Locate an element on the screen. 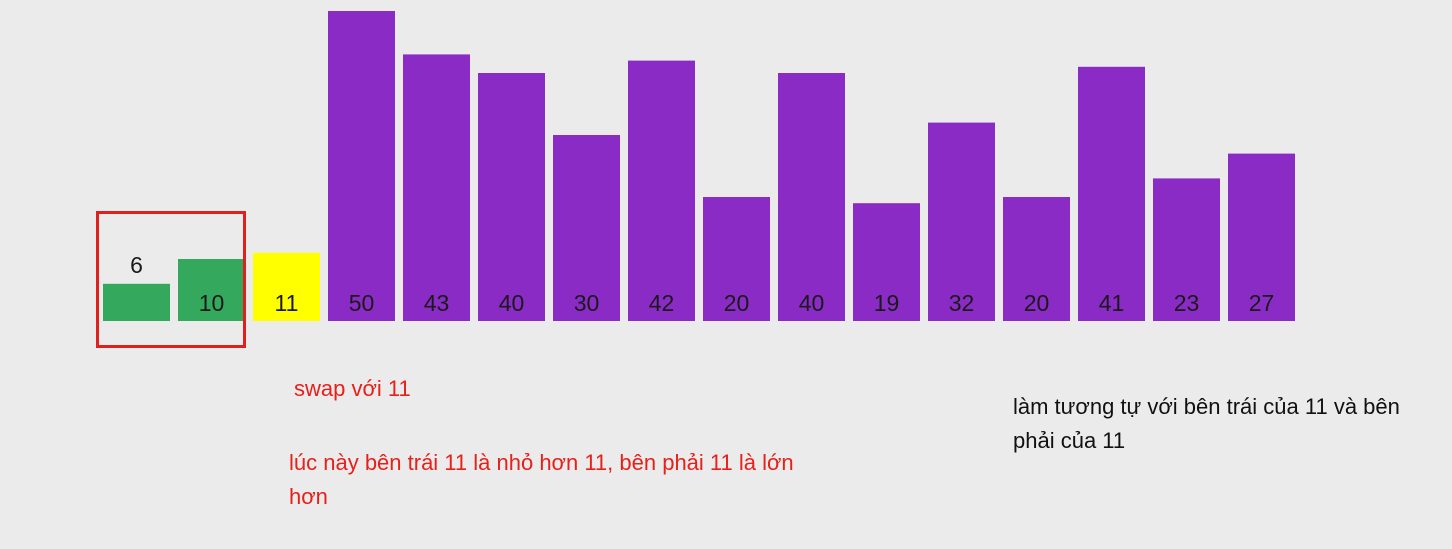 The image size is (1452, 549). bar-label-11: 11 is located at coordinates (287, 303).